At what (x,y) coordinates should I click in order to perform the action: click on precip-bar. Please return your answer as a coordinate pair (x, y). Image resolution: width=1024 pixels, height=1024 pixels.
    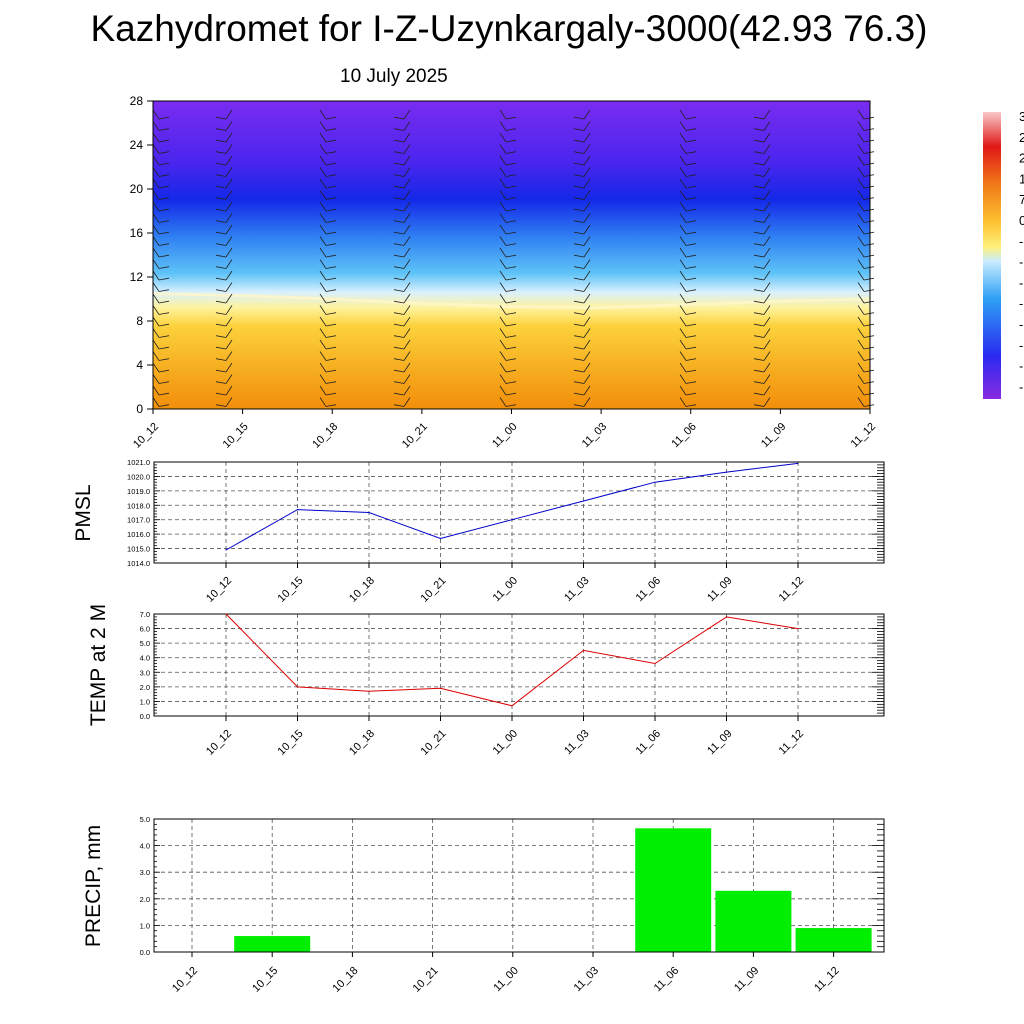
    Looking at the image, I should click on (673, 890).